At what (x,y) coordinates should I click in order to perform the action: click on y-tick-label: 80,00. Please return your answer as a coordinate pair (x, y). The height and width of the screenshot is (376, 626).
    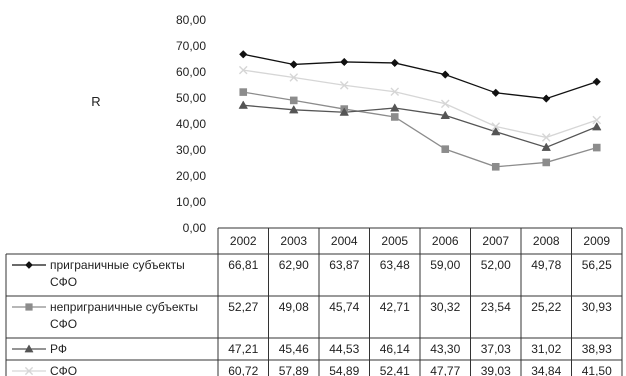
    Looking at the image, I should click on (191, 20).